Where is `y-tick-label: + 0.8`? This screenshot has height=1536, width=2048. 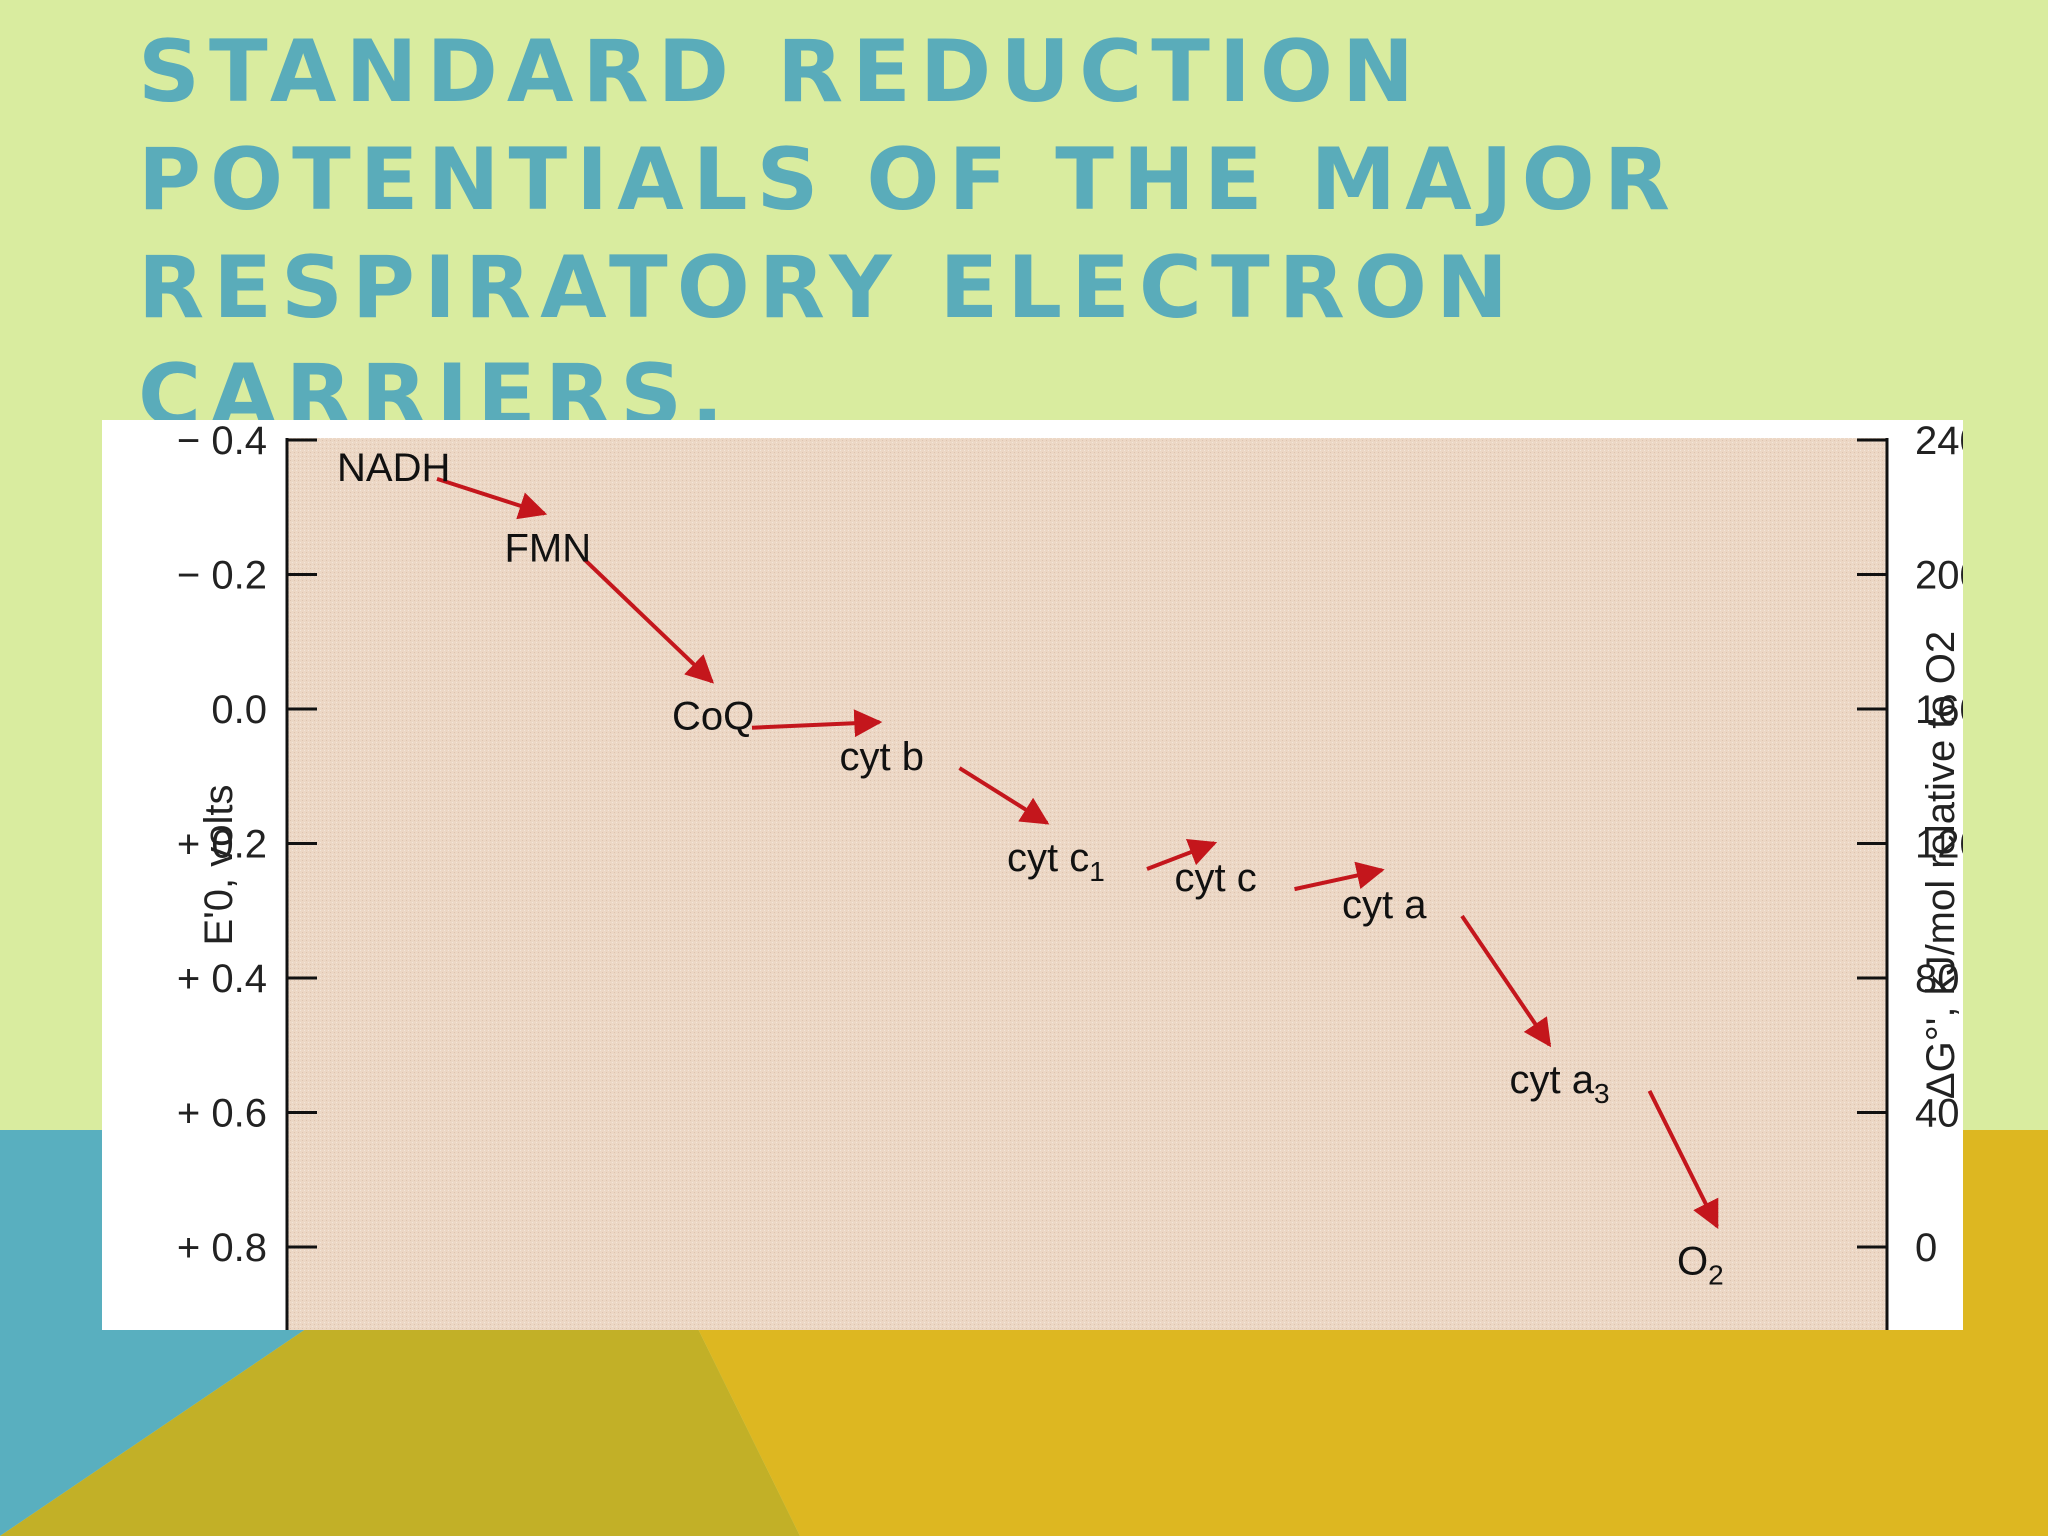 y-tick-label: + 0.8 is located at coordinates (222, 1248).